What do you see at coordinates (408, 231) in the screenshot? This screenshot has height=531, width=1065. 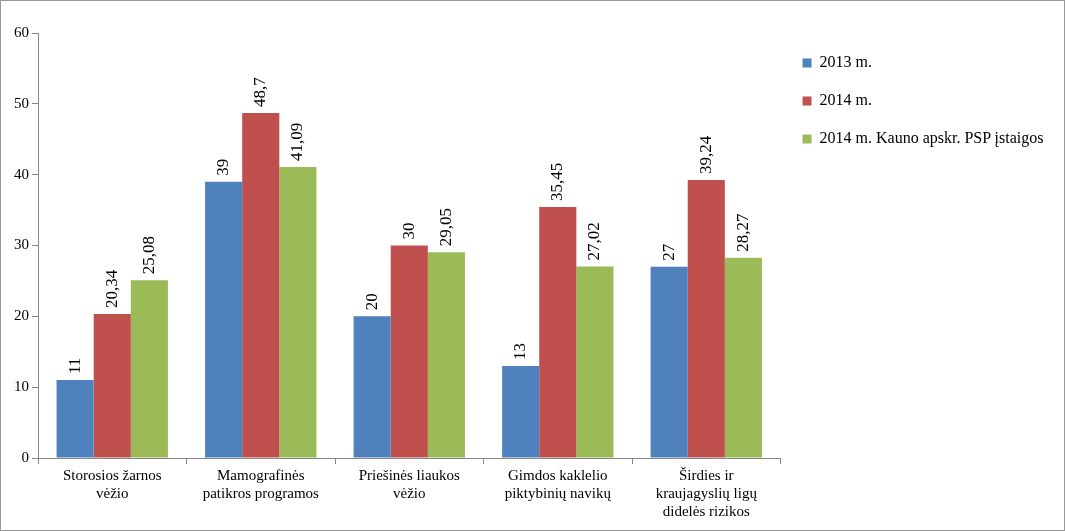 I see `data-label: 30` at bounding box center [408, 231].